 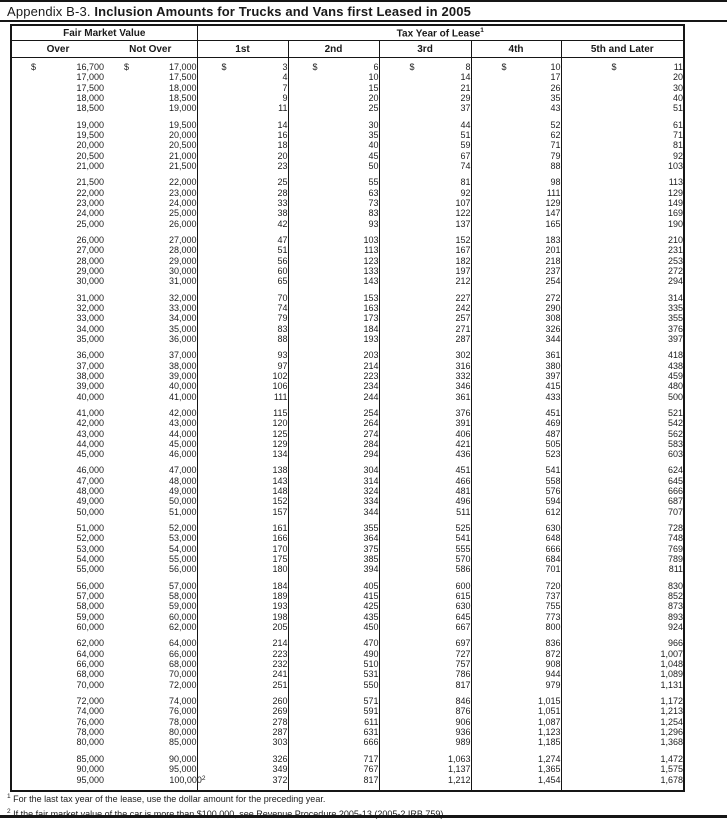 What do you see at coordinates (516, 467) in the screenshot?
I see `table-cell: 541` at bounding box center [516, 467].